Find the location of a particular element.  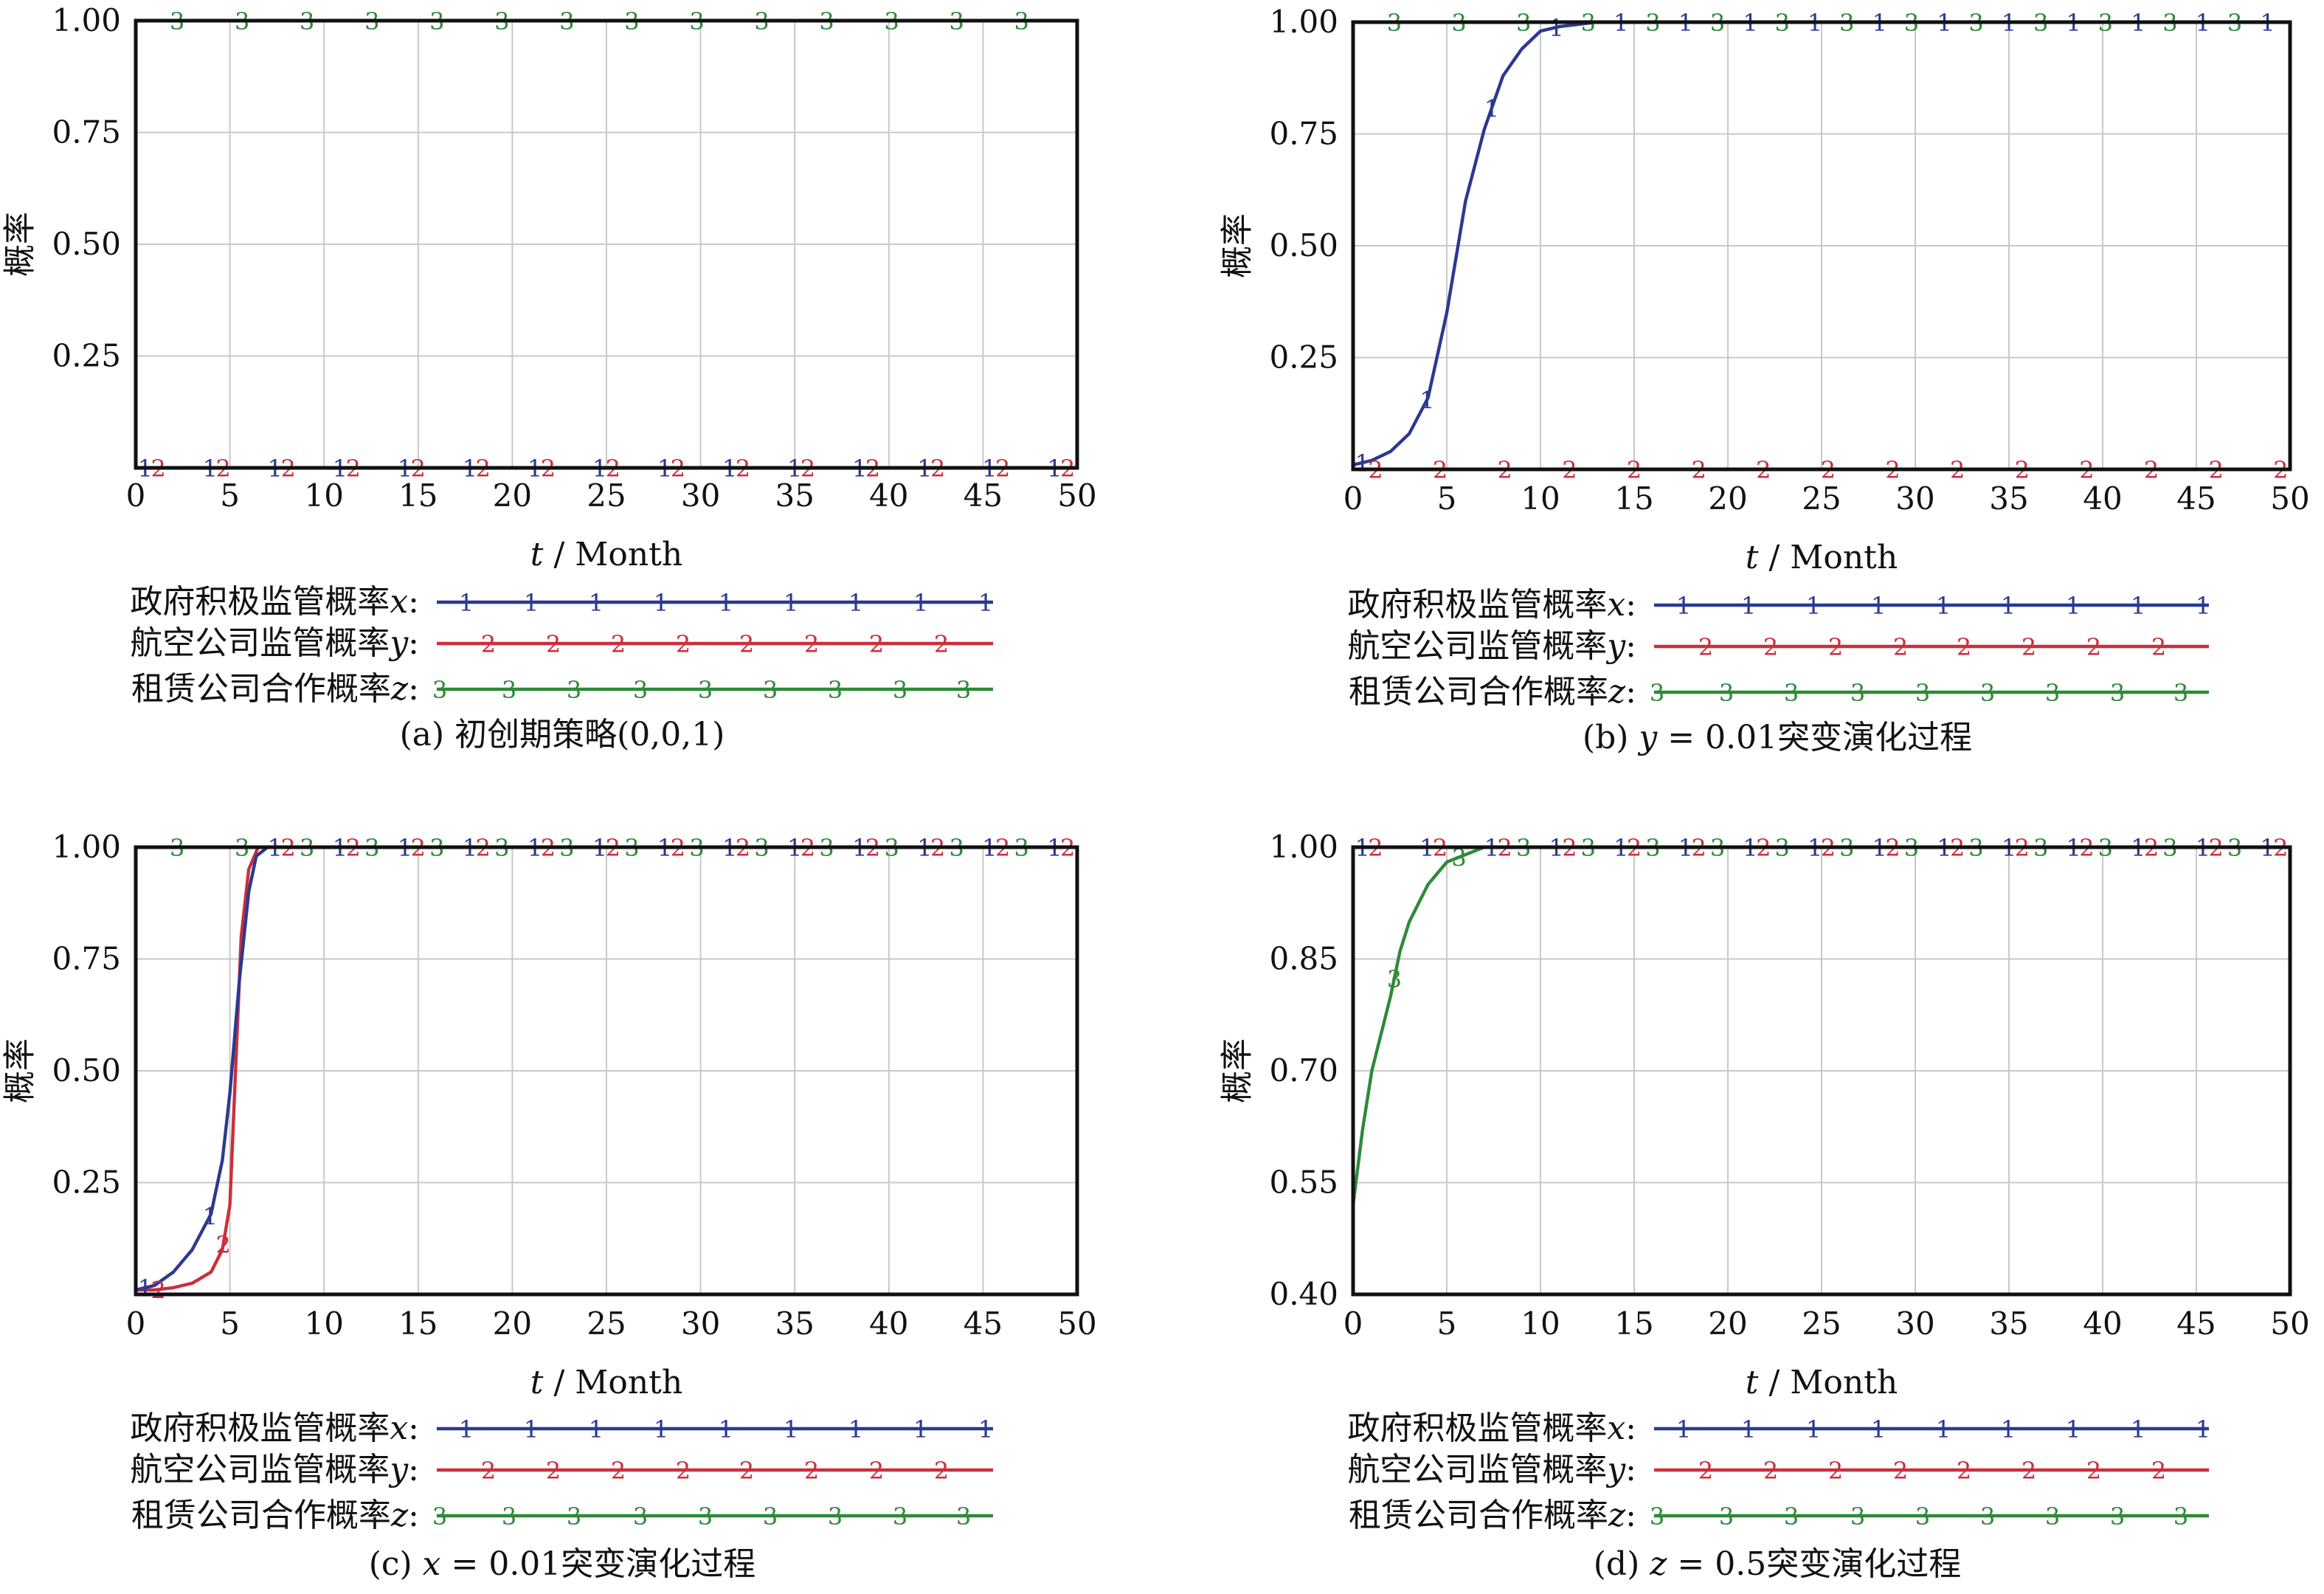

x-tick-label: 20 is located at coordinates (1727, 498).